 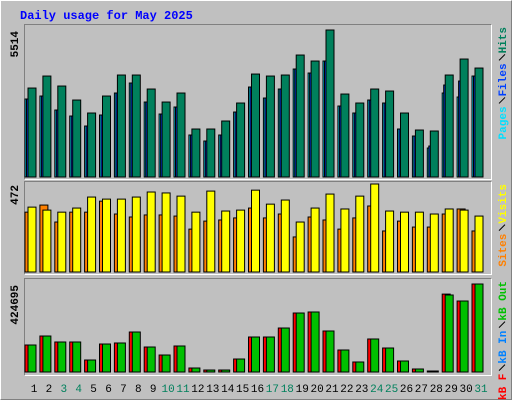 What do you see at coordinates (465, 390) in the screenshot?
I see `x-tick-label: 30` at bounding box center [465, 390].